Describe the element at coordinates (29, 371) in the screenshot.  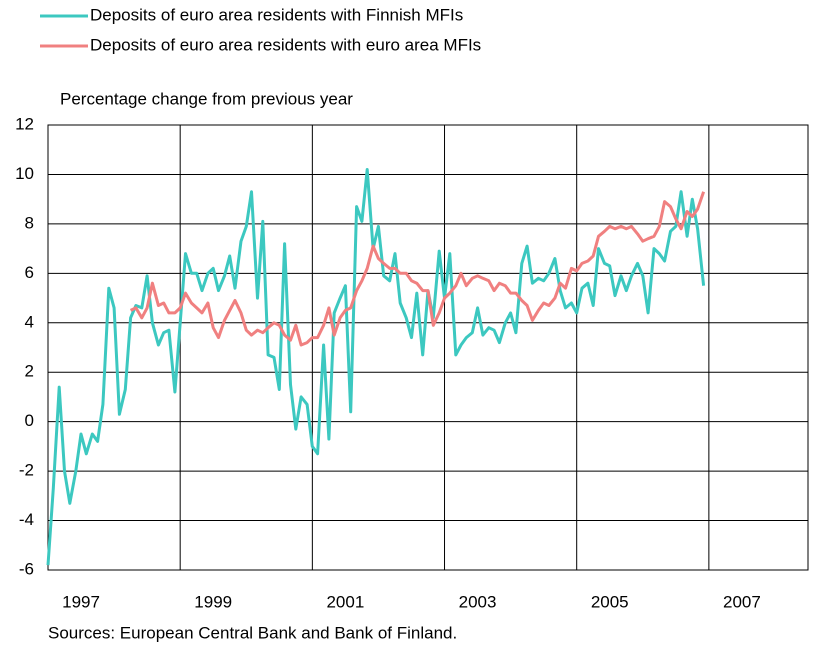
I see `y-tick-label: 2` at that location.